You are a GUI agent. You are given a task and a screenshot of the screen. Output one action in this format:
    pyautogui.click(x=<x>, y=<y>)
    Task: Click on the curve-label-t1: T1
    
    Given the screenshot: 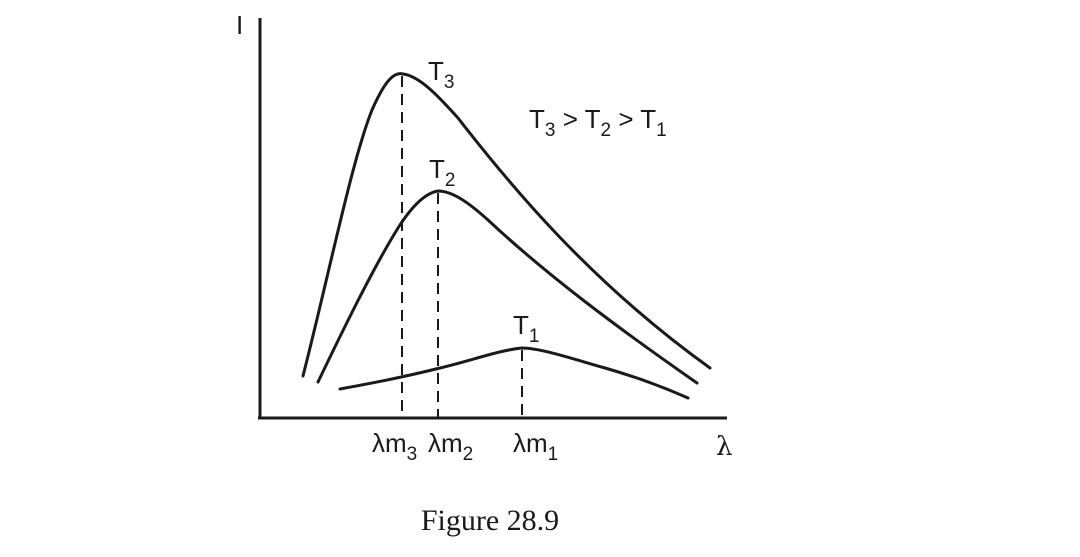 What is the action you would take?
    pyautogui.click(x=526, y=328)
    